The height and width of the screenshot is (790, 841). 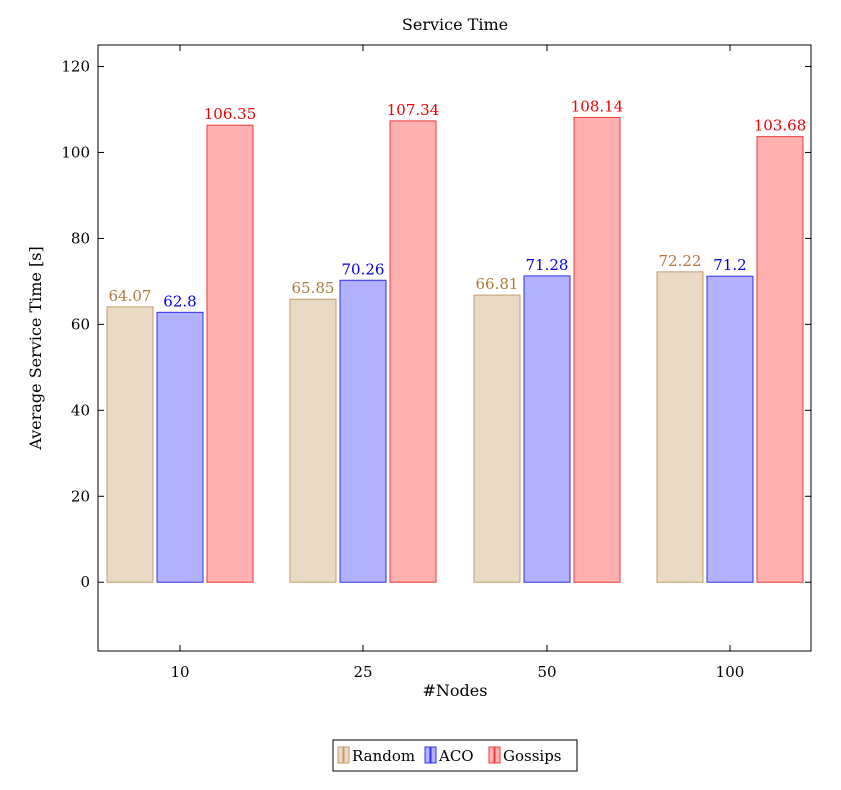 I want to click on y-tick-label: 60, so click(x=80, y=324).